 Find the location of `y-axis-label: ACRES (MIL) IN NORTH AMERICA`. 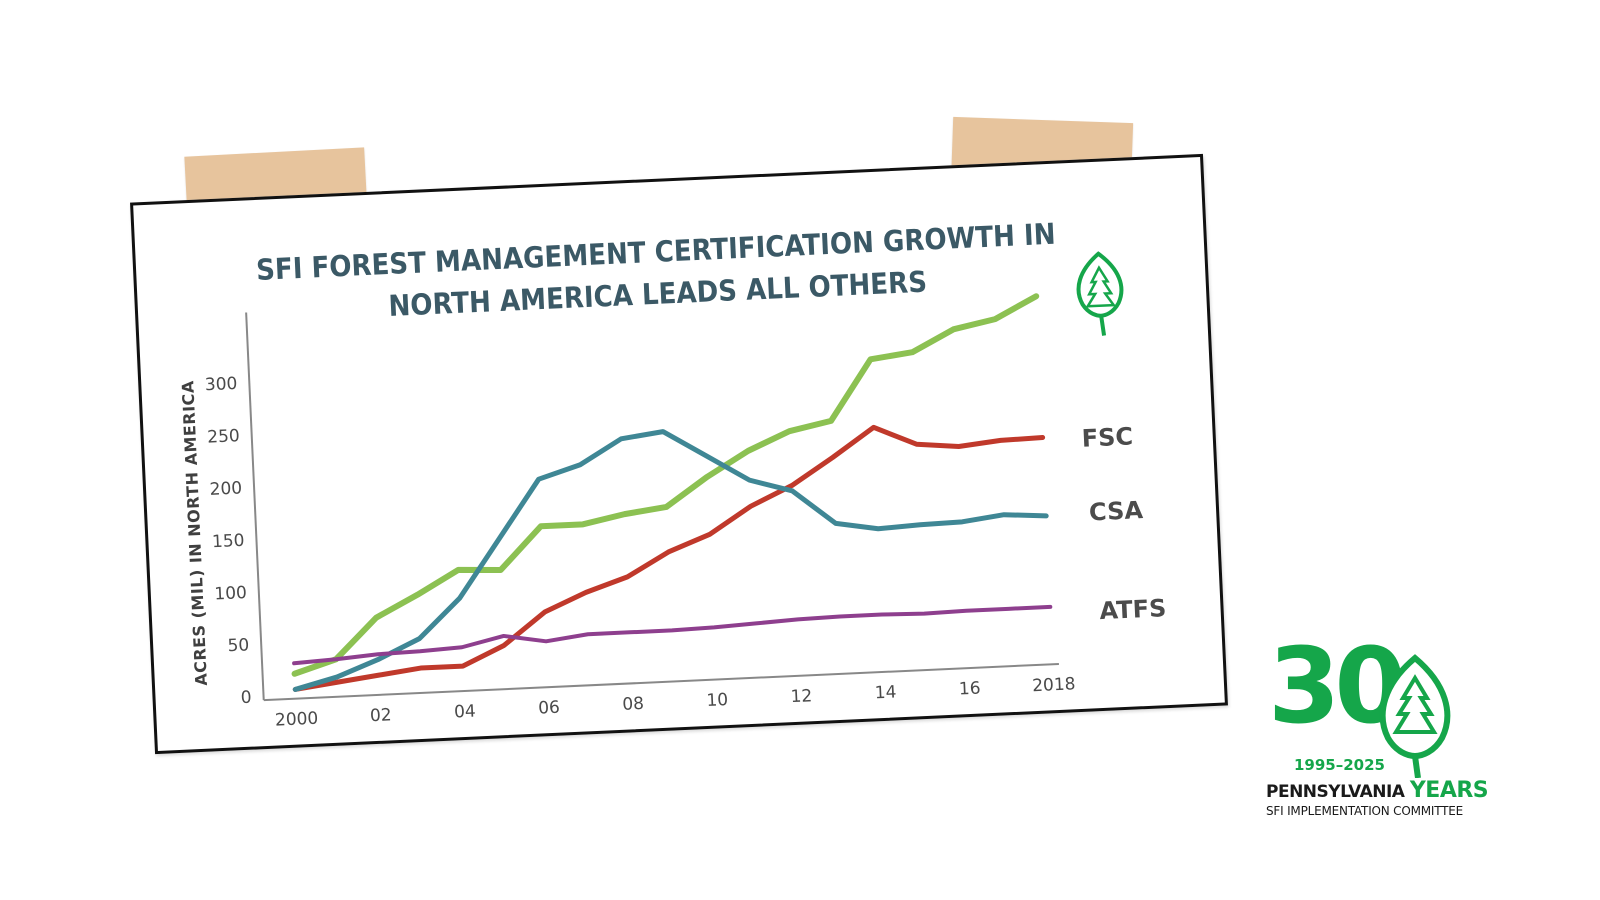

y-axis-label: ACRES (MIL) IN NORTH AMERICA is located at coordinates (194, 533).